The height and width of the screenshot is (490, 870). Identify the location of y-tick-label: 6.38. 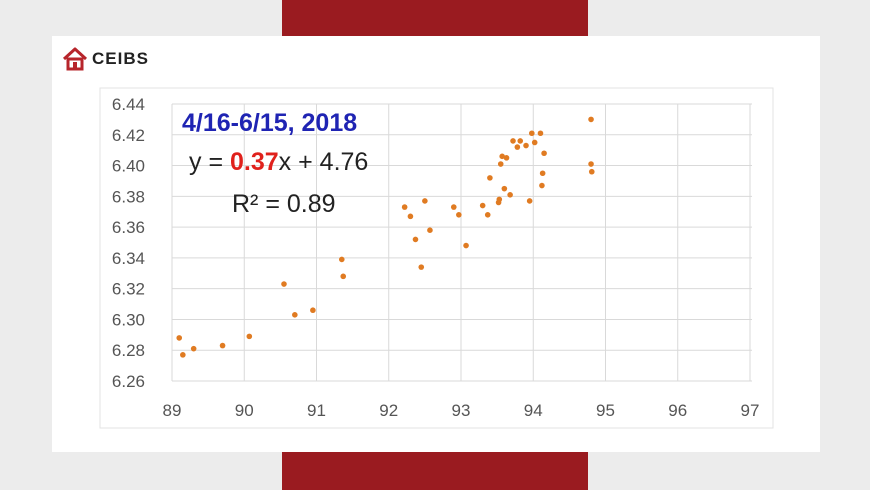
(128, 196).